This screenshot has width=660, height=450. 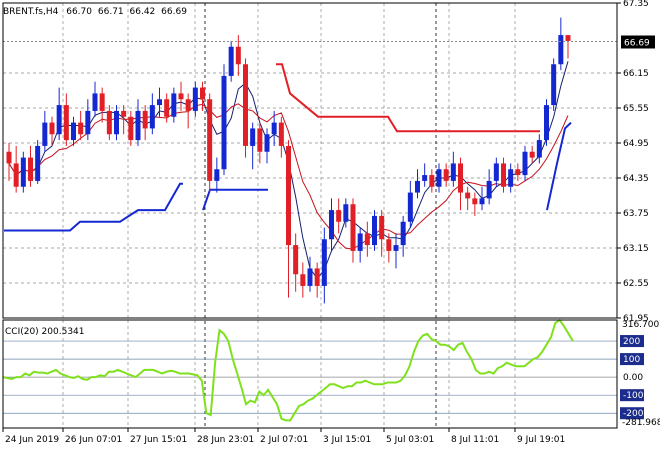 I want to click on time-tick-label: 27 Jun 15:01, so click(x=158, y=440).